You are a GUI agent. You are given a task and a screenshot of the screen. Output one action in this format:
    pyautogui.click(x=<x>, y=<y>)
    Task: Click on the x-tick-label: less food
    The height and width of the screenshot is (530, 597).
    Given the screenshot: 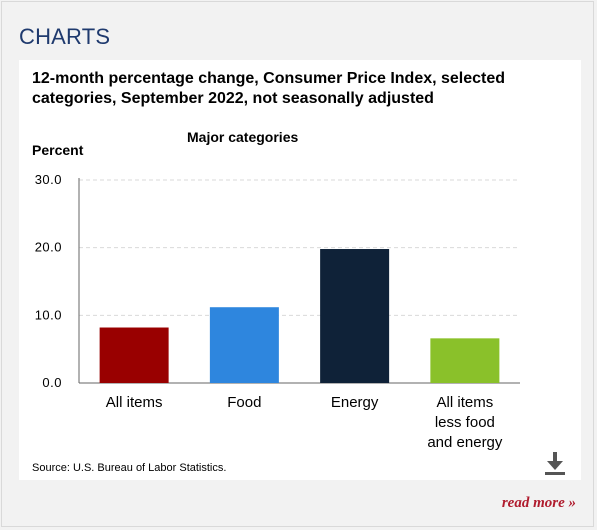 What is the action you would take?
    pyautogui.click(x=465, y=422)
    